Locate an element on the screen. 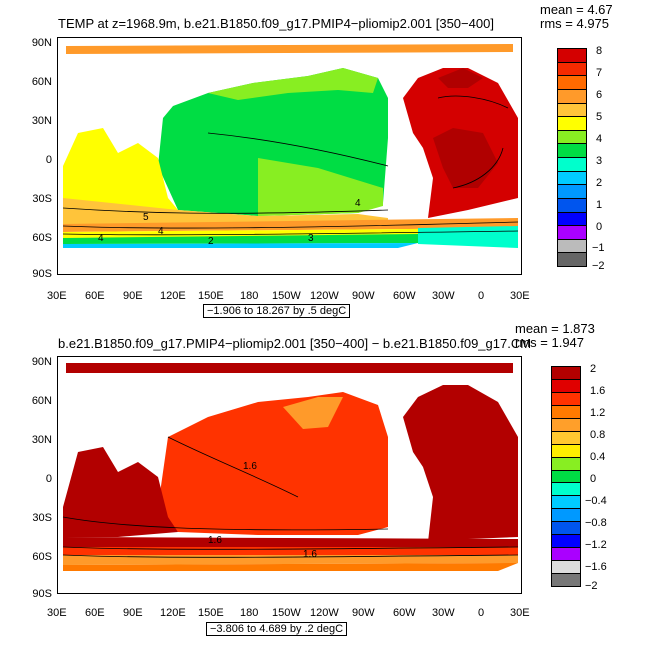  indian-ocean-south-band is located at coordinates (225, 212).